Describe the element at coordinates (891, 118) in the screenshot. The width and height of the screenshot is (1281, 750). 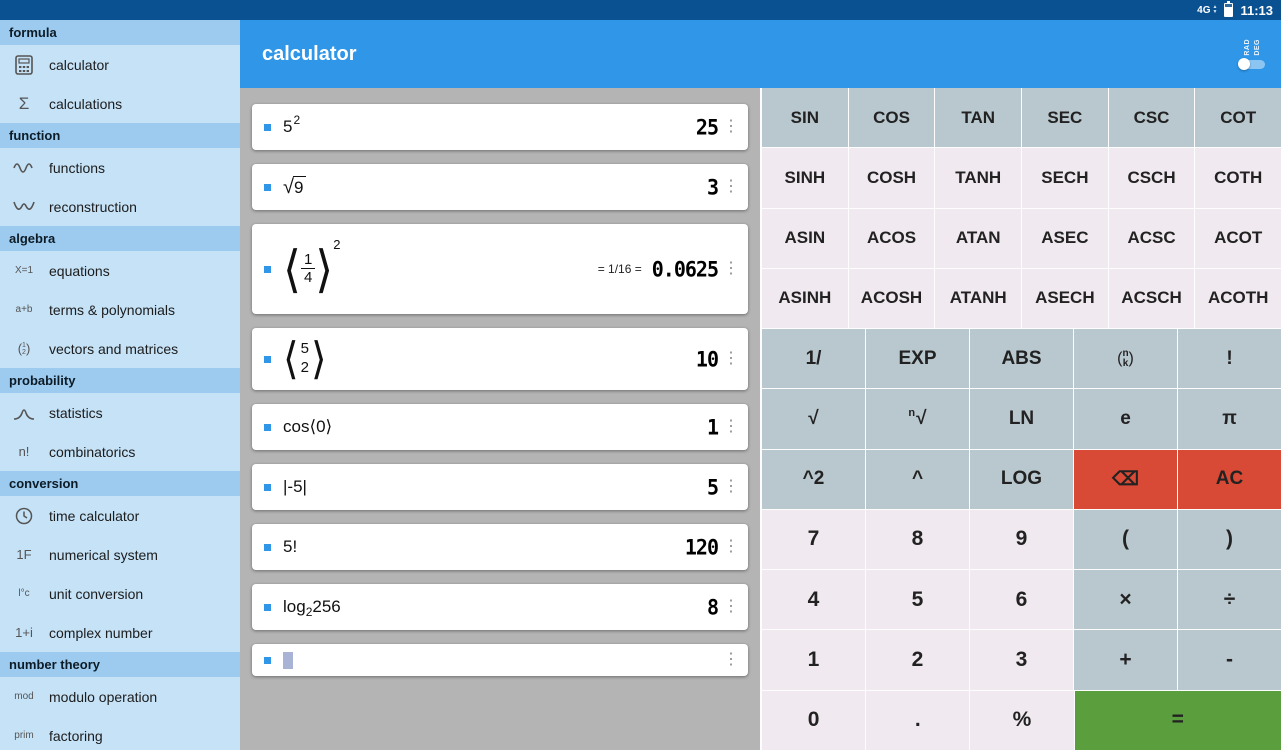
I see `key-cos: COS` at that location.